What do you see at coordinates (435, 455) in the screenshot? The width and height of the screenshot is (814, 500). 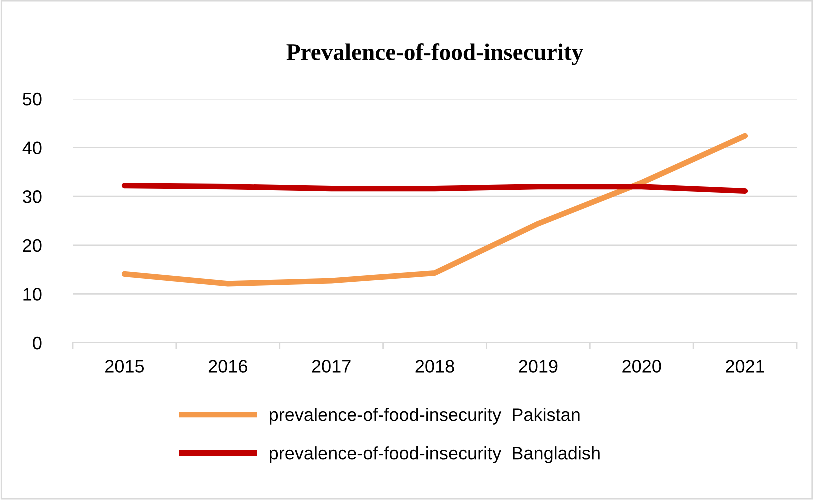 I see `legend-label: prevalence-of-food-insecurity Bangladish` at bounding box center [435, 455].